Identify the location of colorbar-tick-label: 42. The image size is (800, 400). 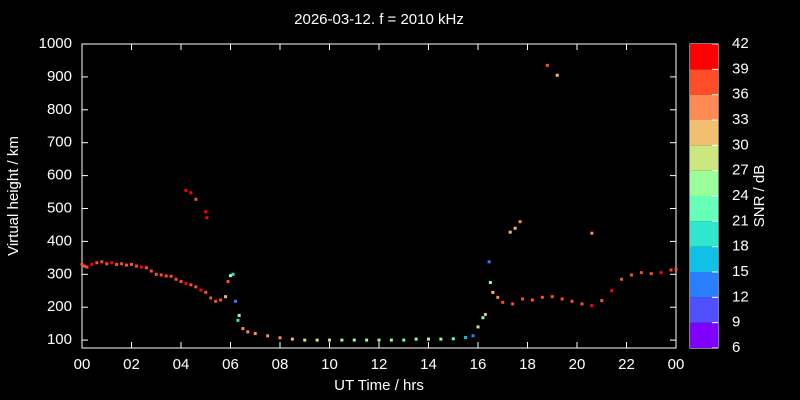
(740, 43).